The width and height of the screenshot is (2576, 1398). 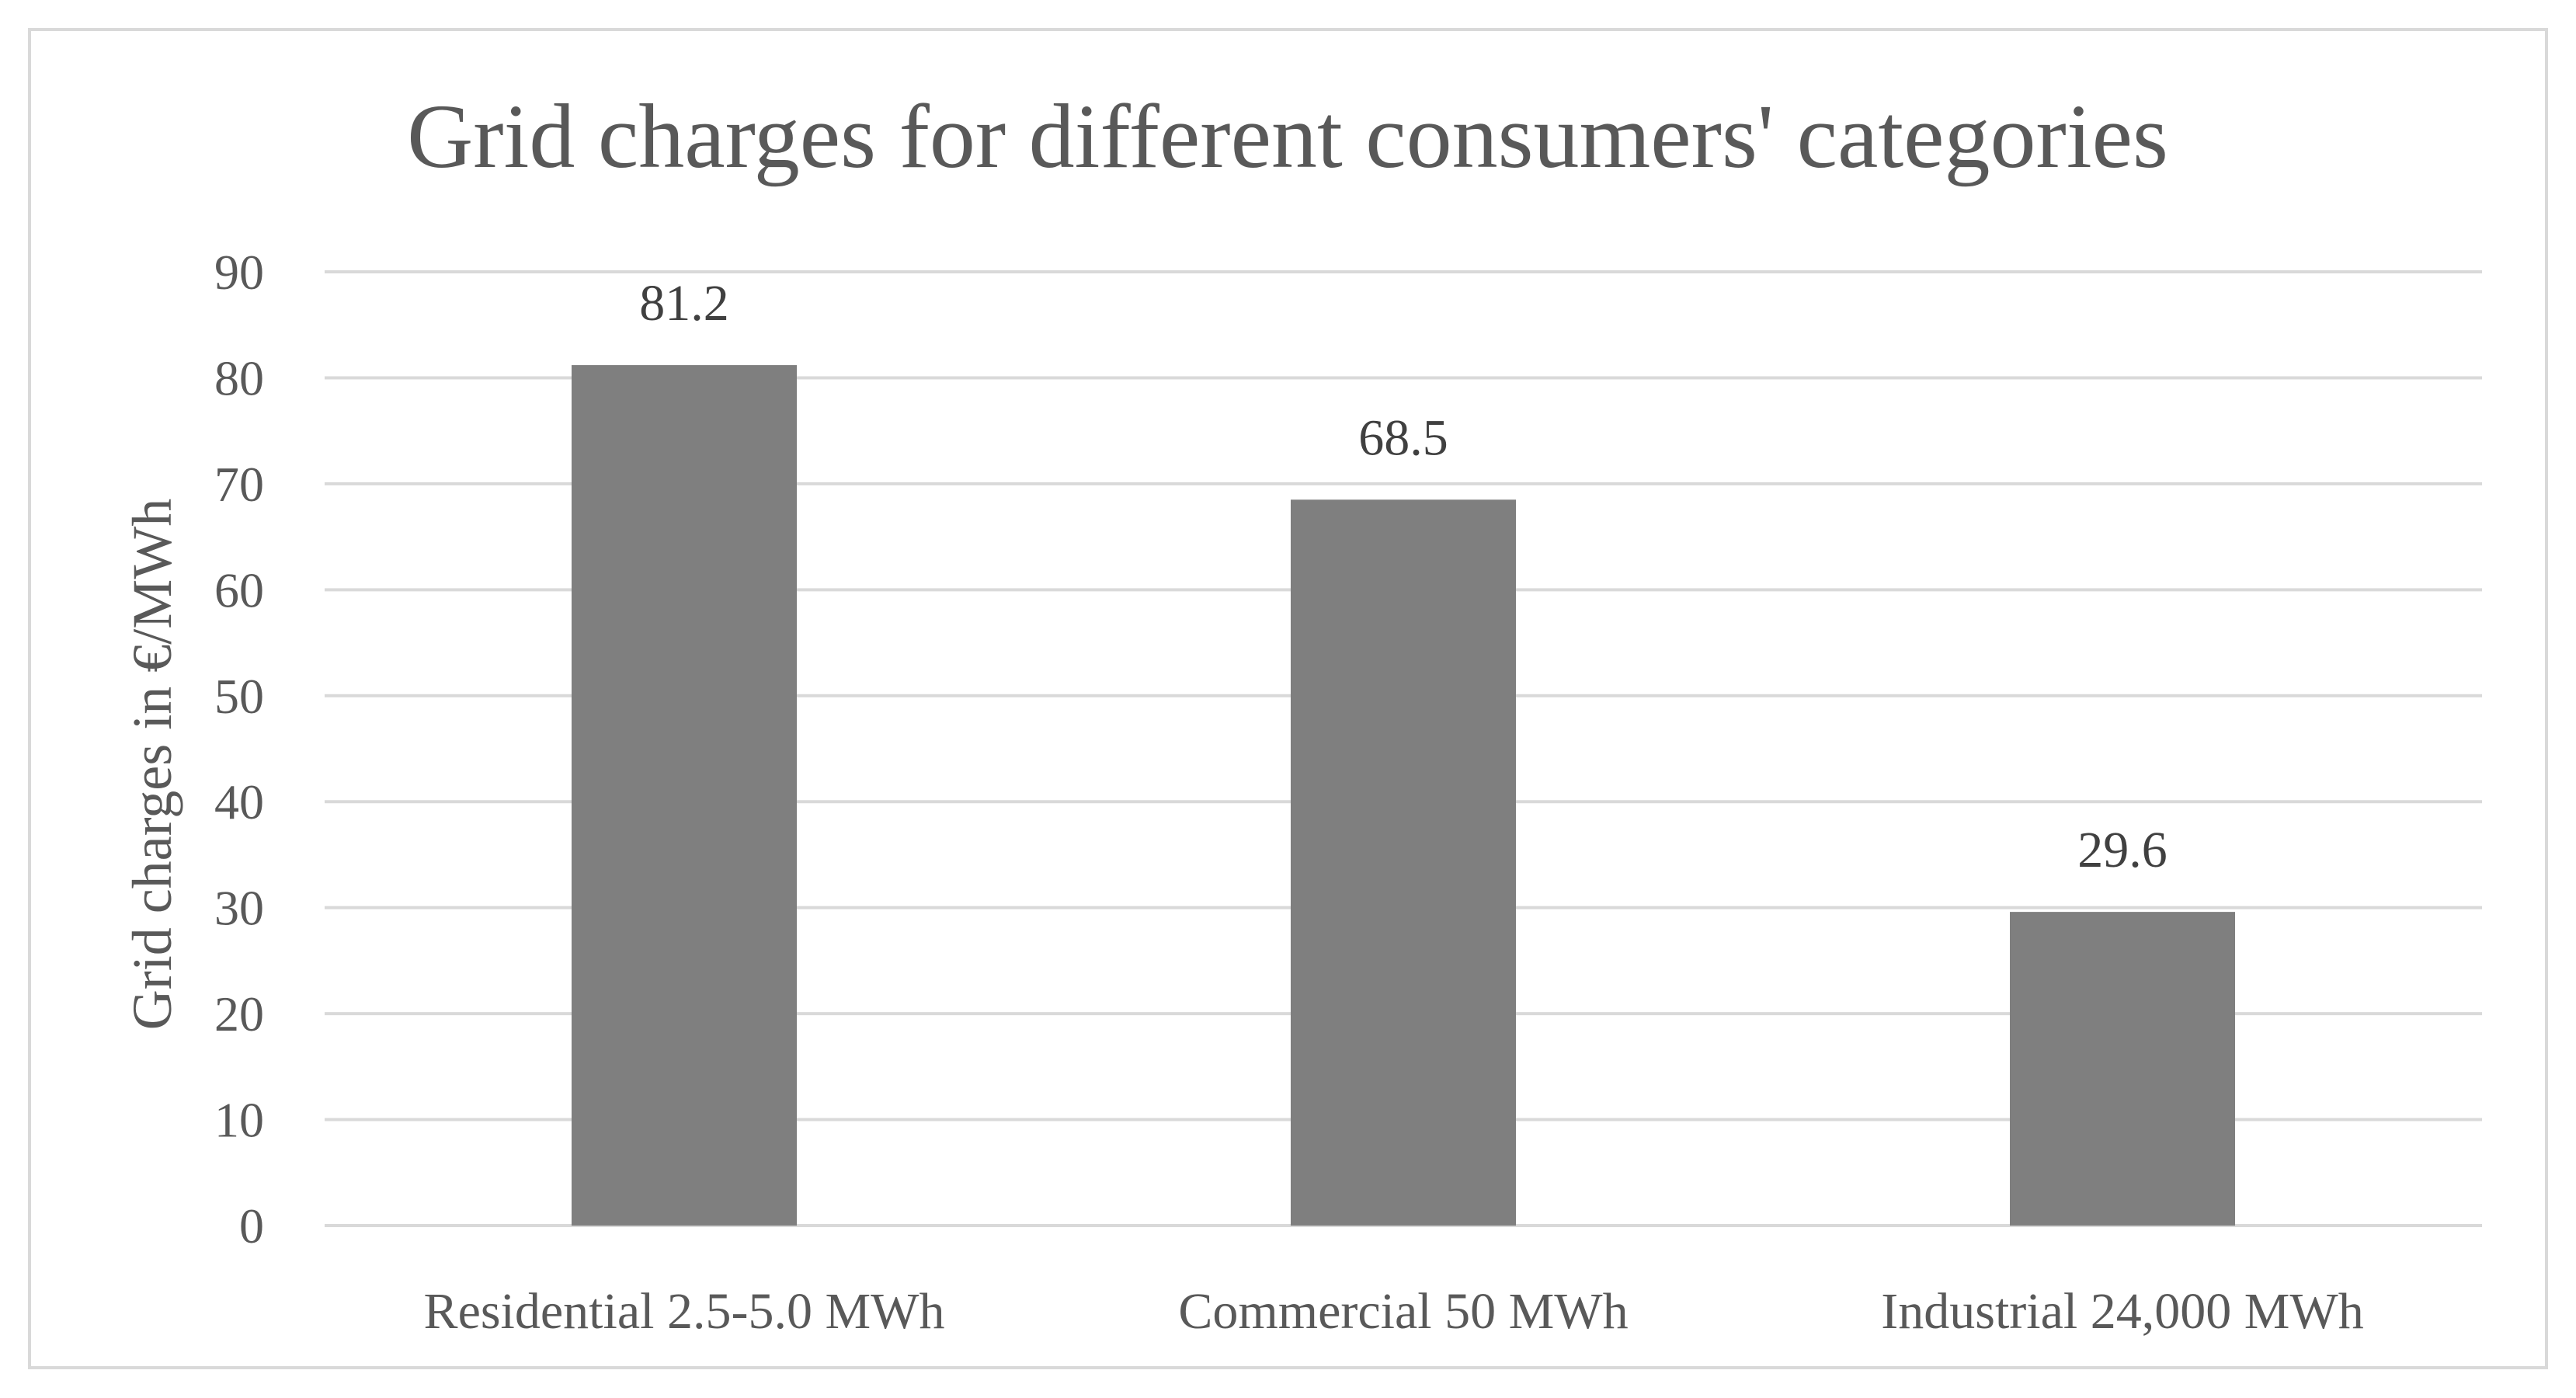 I want to click on y-tick-label: 10, so click(x=239, y=1120).